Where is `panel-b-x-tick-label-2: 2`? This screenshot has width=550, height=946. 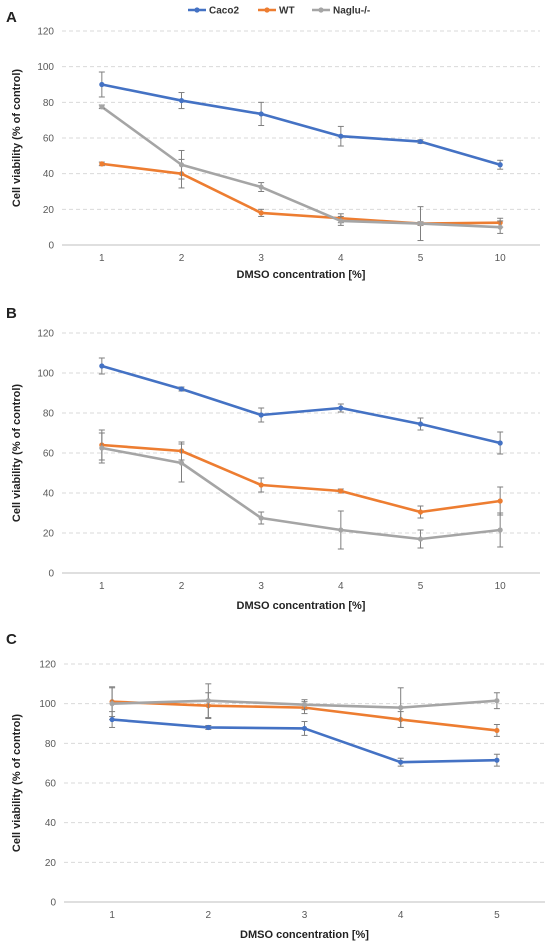
panel-b-x-tick-label-2: 2 is located at coordinates (182, 586).